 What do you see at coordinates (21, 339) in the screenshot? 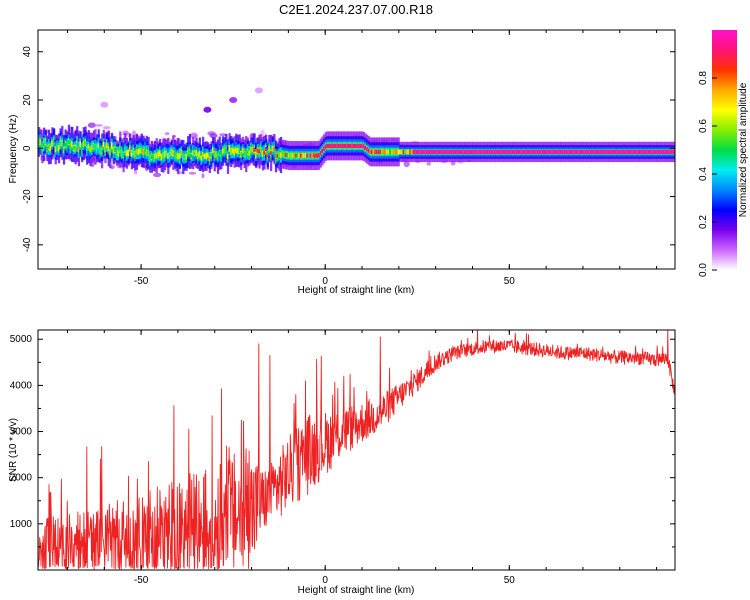
I see `y-tick-label: 5000` at bounding box center [21, 339].